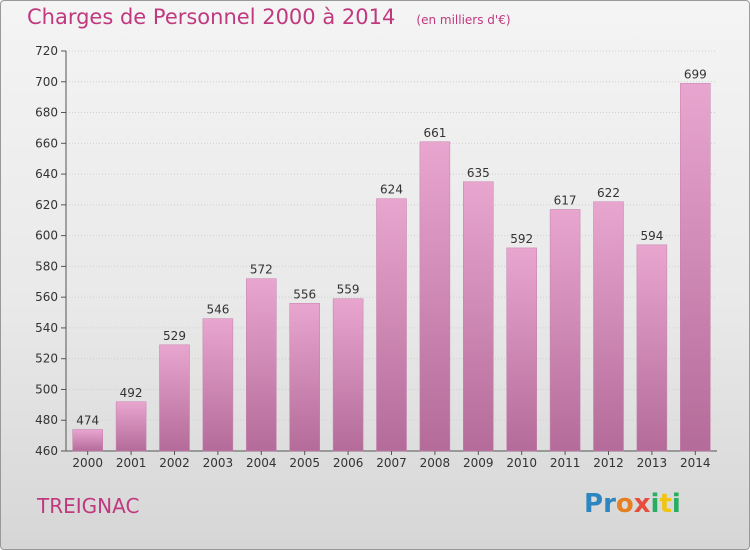 Image resolution: width=750 pixels, height=550 pixels. What do you see at coordinates (435, 463) in the screenshot?
I see `x-tick-label: 2008` at bounding box center [435, 463].